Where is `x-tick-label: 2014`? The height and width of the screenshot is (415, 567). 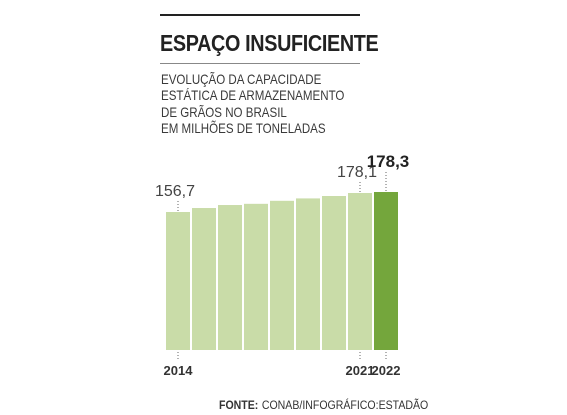 x-tick-label: 2014 is located at coordinates (179, 370).